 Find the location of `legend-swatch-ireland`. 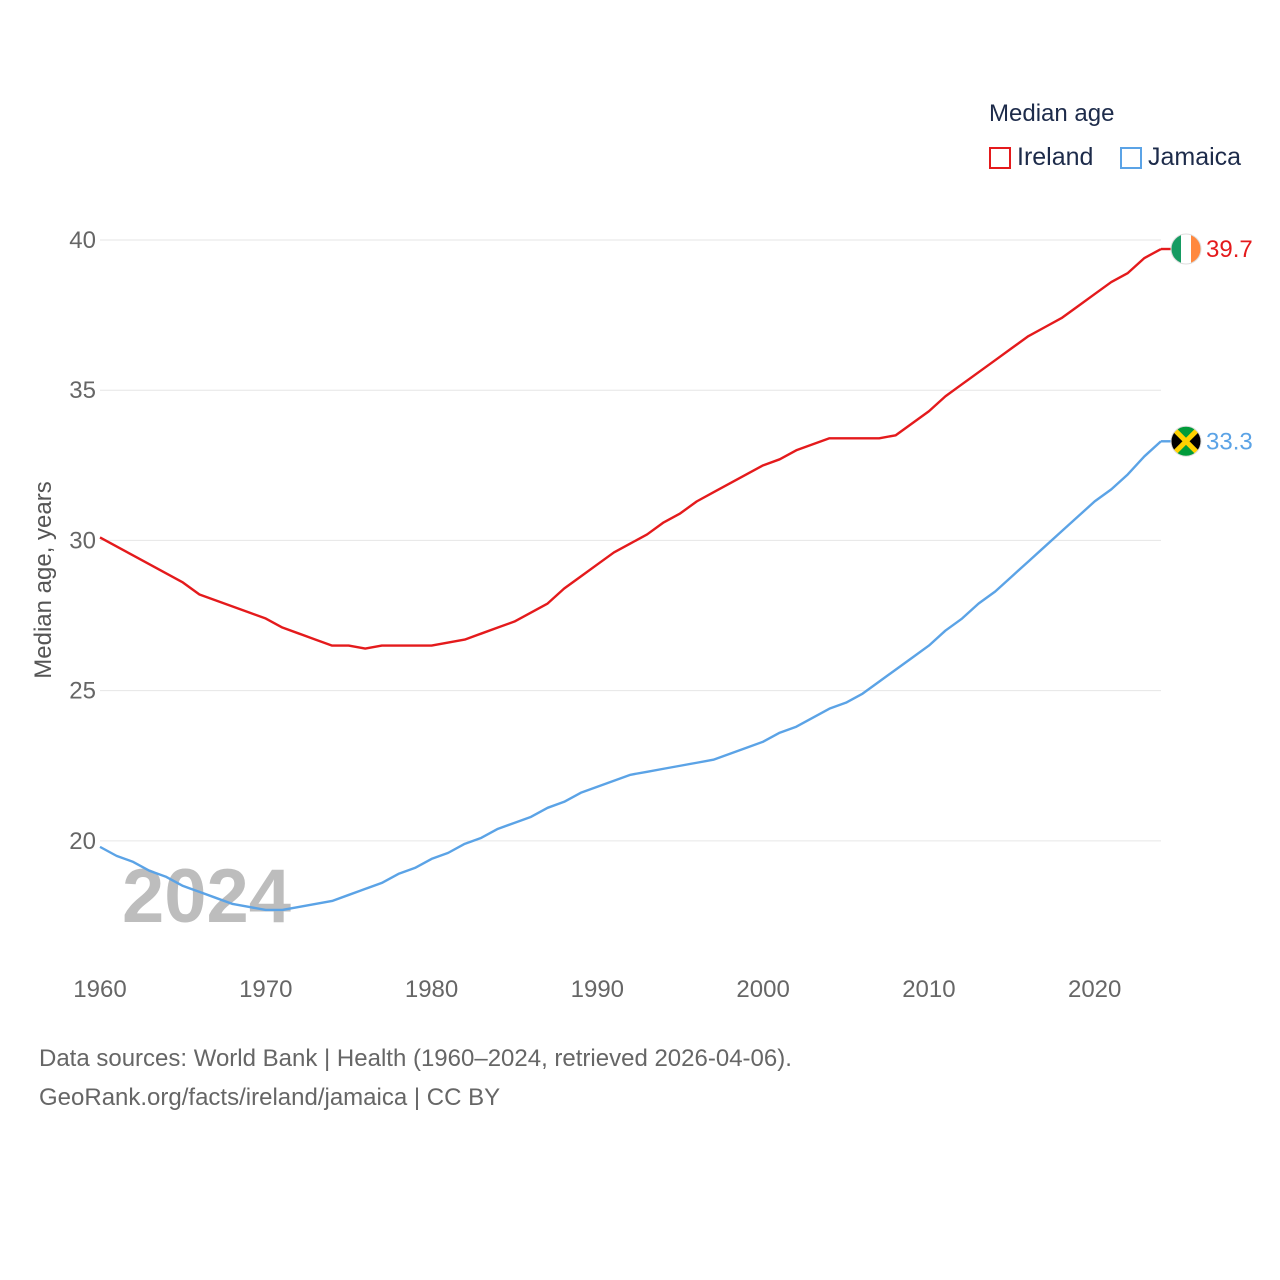

legend-swatch-ireland is located at coordinates (1000, 157).